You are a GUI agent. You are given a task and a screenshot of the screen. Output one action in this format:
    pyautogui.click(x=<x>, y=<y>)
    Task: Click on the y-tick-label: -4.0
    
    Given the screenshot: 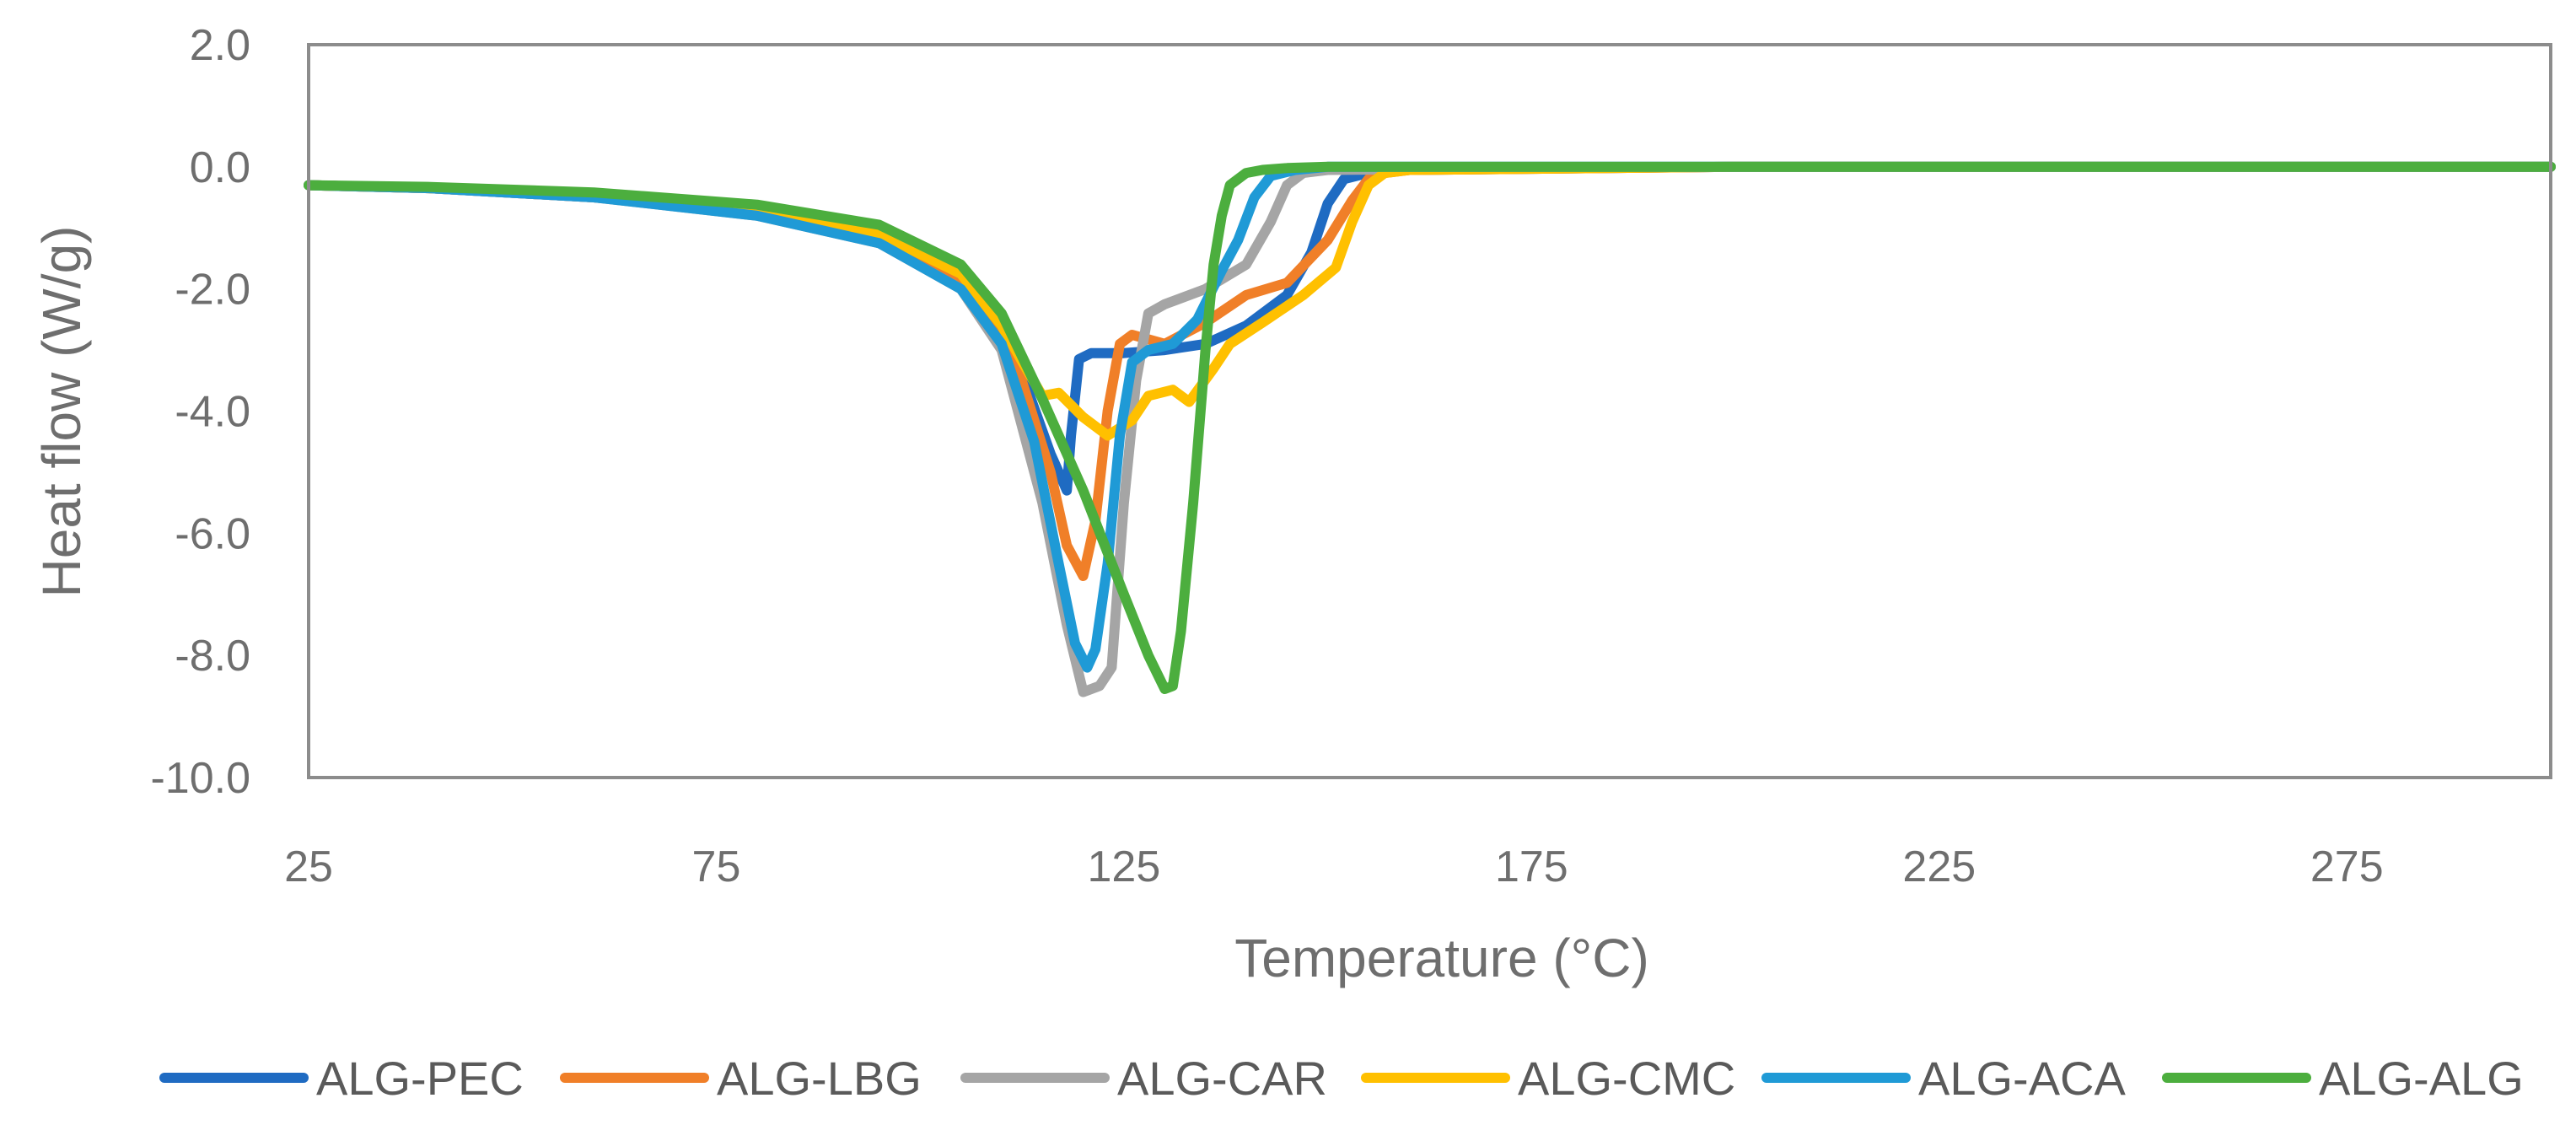 What is the action you would take?
    pyautogui.click(x=213, y=412)
    